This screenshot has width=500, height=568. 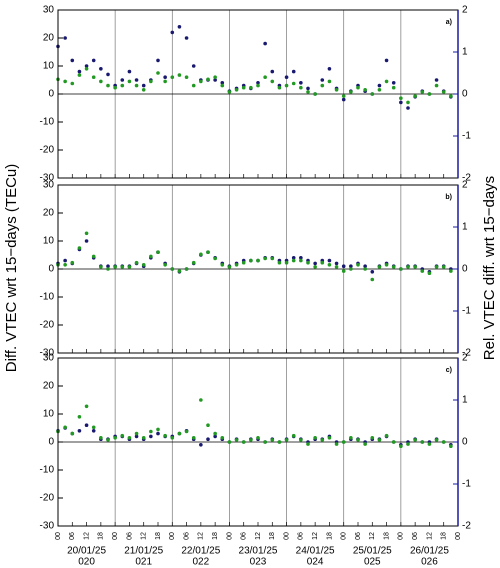 I want to click on x-tick-label: 06, so click(x=244, y=536).